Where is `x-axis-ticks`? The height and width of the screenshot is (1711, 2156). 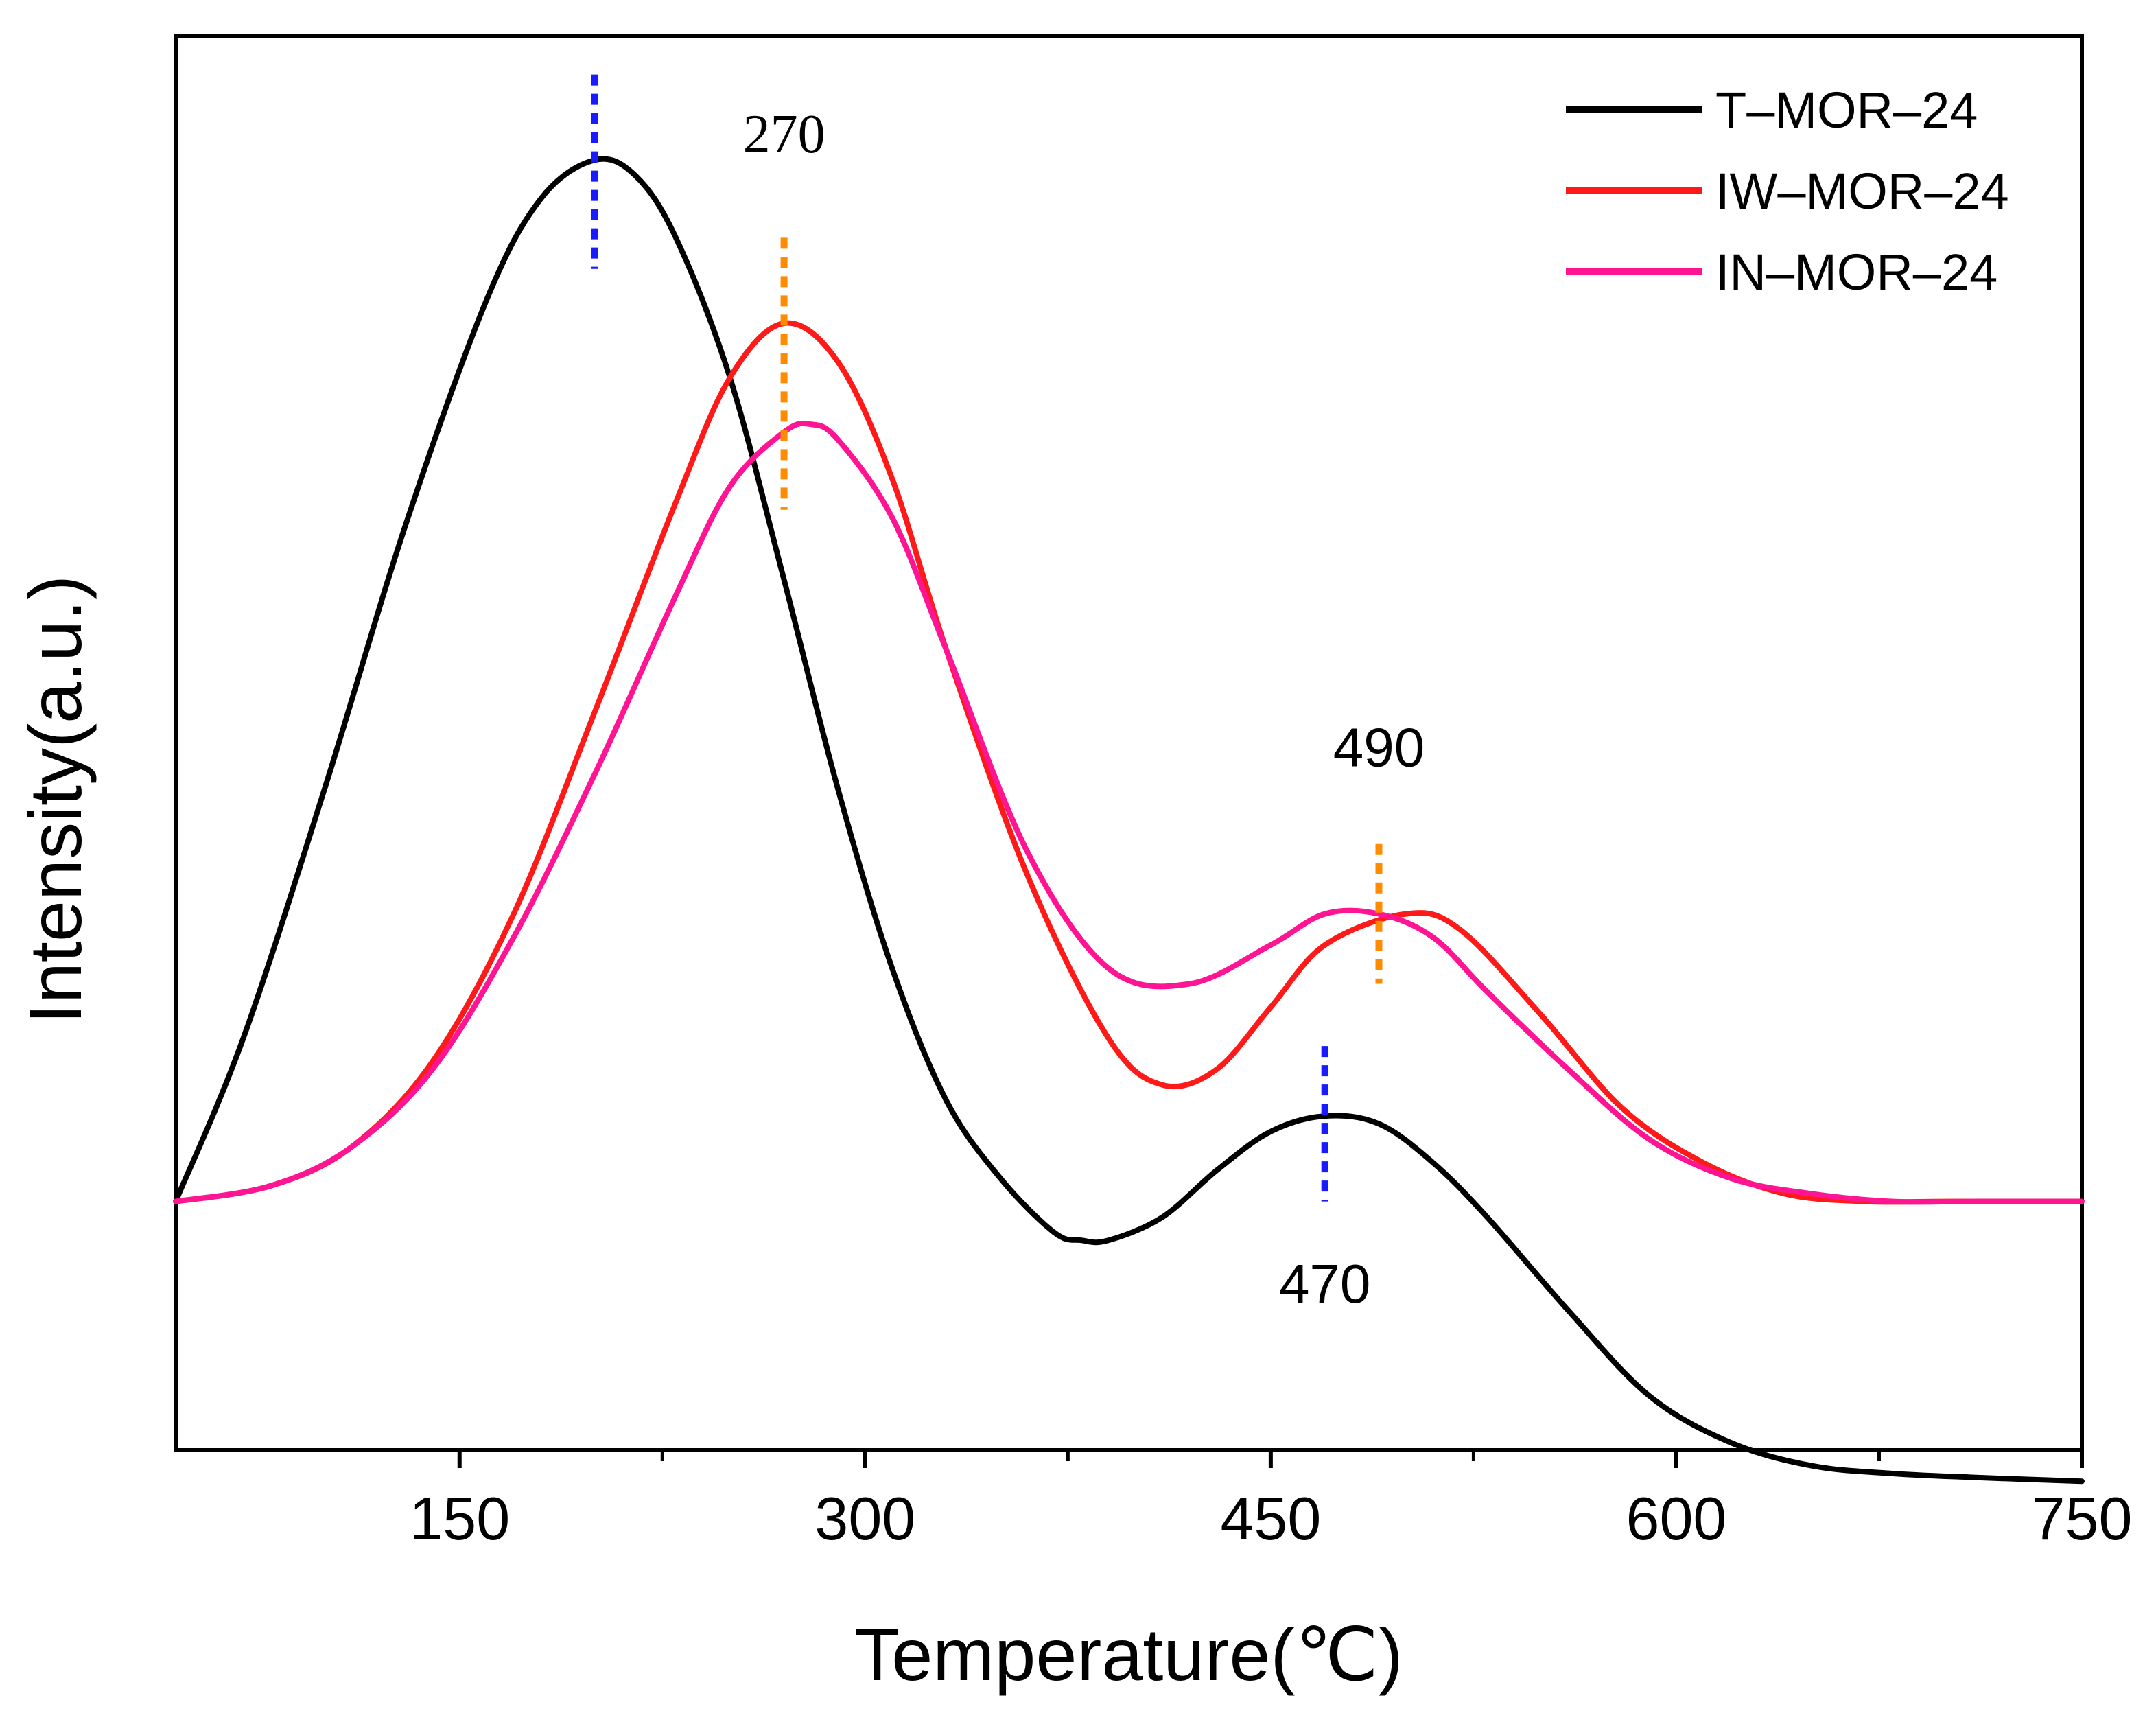
x-axis-ticks is located at coordinates (1270, 1459).